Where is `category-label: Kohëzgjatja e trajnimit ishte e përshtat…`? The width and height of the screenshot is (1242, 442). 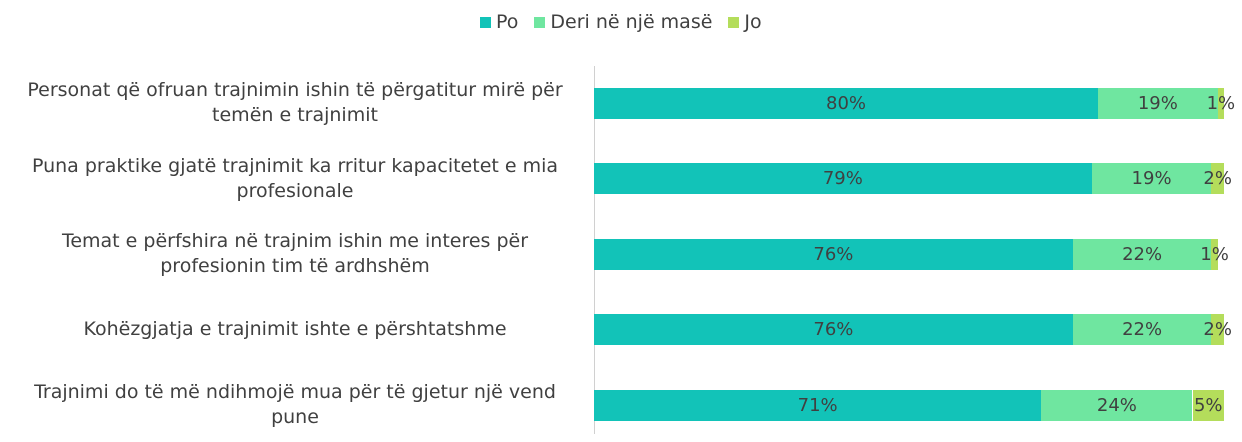 category-label: Kohëzgjatja e trajnimit ishte e përshtat… is located at coordinates (295, 329).